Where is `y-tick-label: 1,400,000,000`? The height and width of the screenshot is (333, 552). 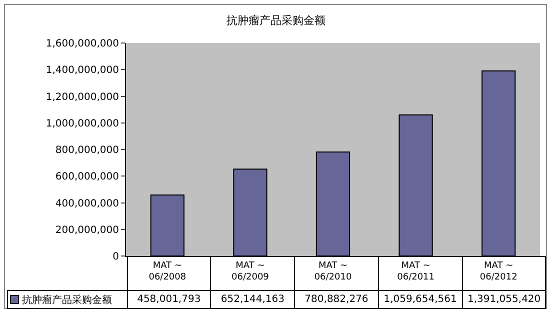
y-tick-label: 1,400,000,000 is located at coordinates (82, 70).